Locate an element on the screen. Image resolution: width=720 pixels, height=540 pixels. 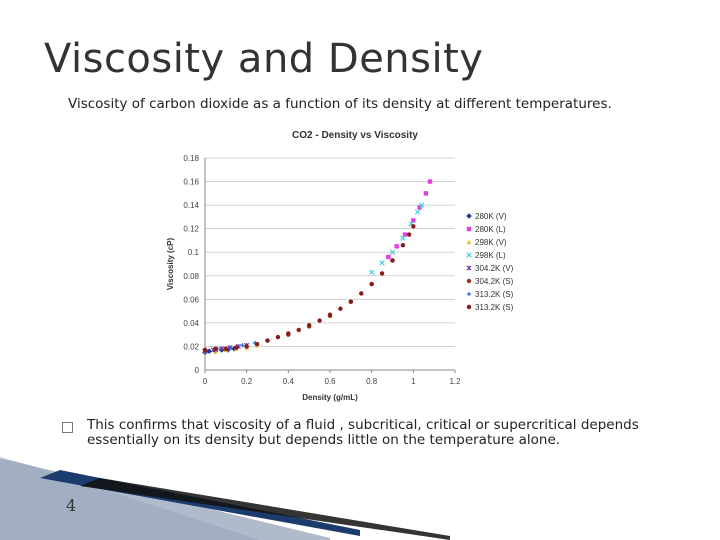
y-tick-label: 0 is located at coordinates (197, 370).